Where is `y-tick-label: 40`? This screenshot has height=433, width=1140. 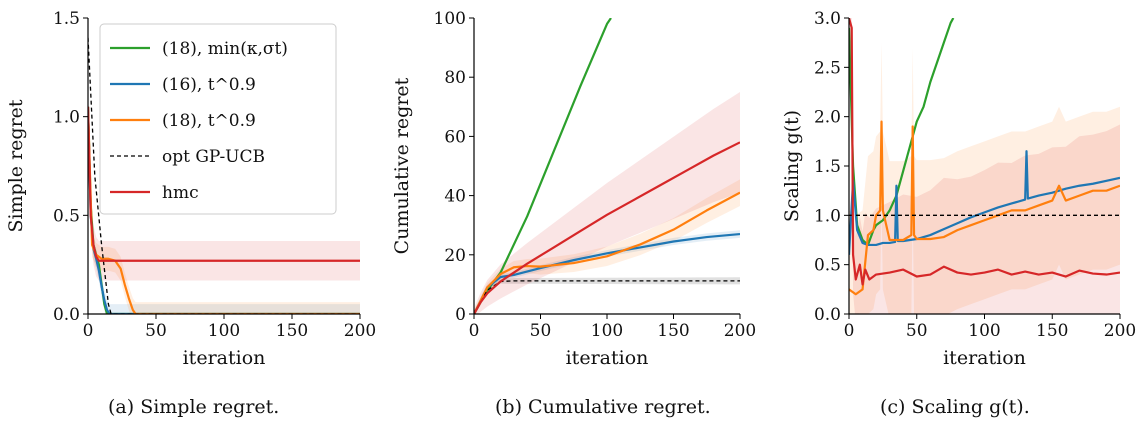 y-tick-label: 40 is located at coordinates (455, 197).